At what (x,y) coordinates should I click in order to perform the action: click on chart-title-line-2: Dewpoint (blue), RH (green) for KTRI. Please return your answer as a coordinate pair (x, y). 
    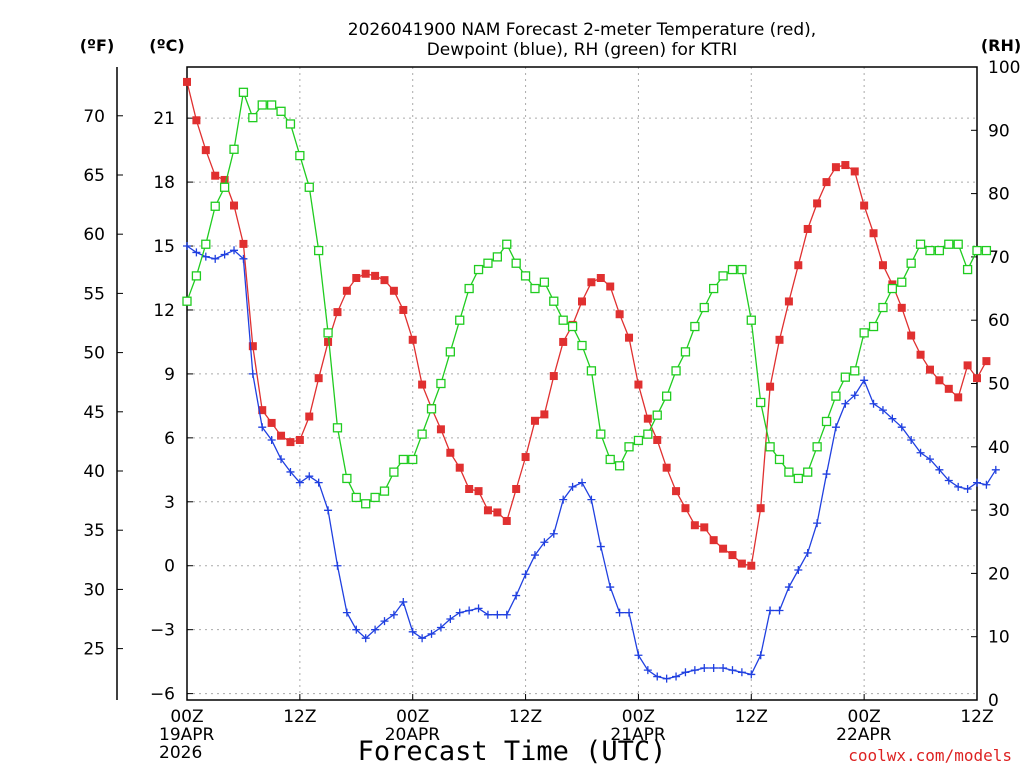
    Looking at the image, I should click on (582, 50).